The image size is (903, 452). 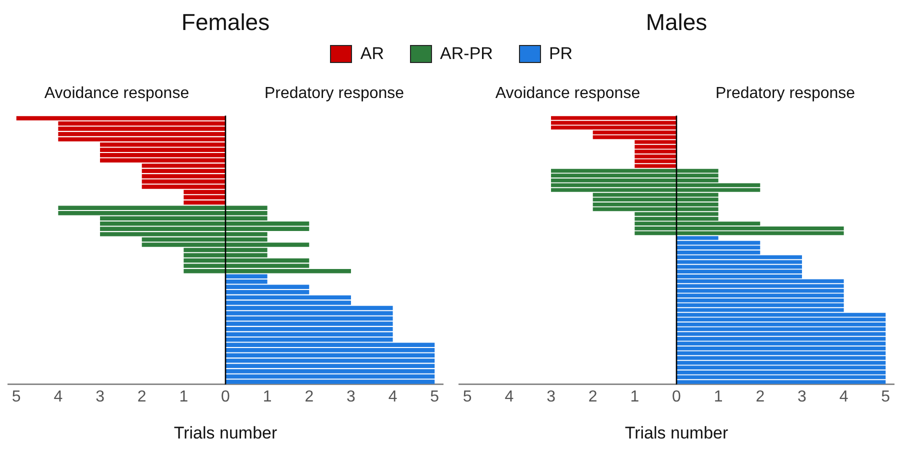 What do you see at coordinates (677, 22) in the screenshot?
I see `chart-title: Males` at bounding box center [677, 22].